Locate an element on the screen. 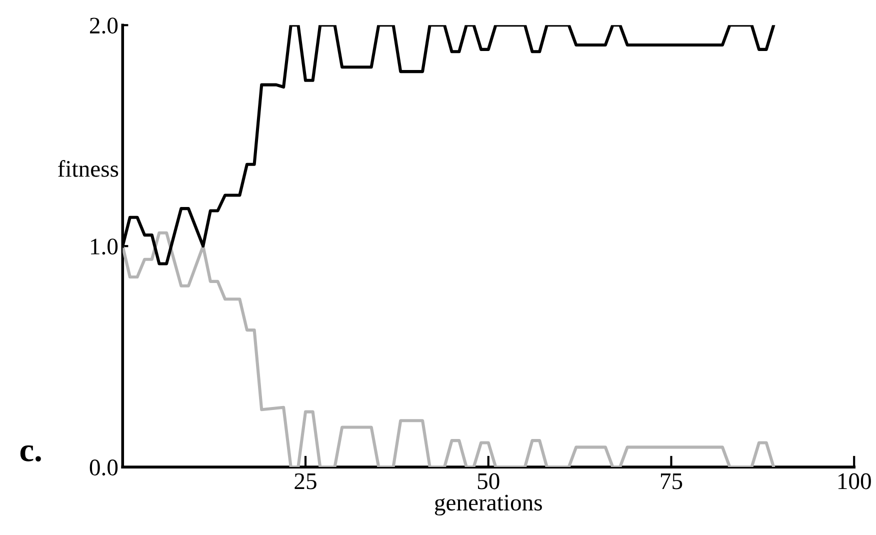 The height and width of the screenshot is (535, 876). y-tick-label: 0.0 is located at coordinates (104, 468).